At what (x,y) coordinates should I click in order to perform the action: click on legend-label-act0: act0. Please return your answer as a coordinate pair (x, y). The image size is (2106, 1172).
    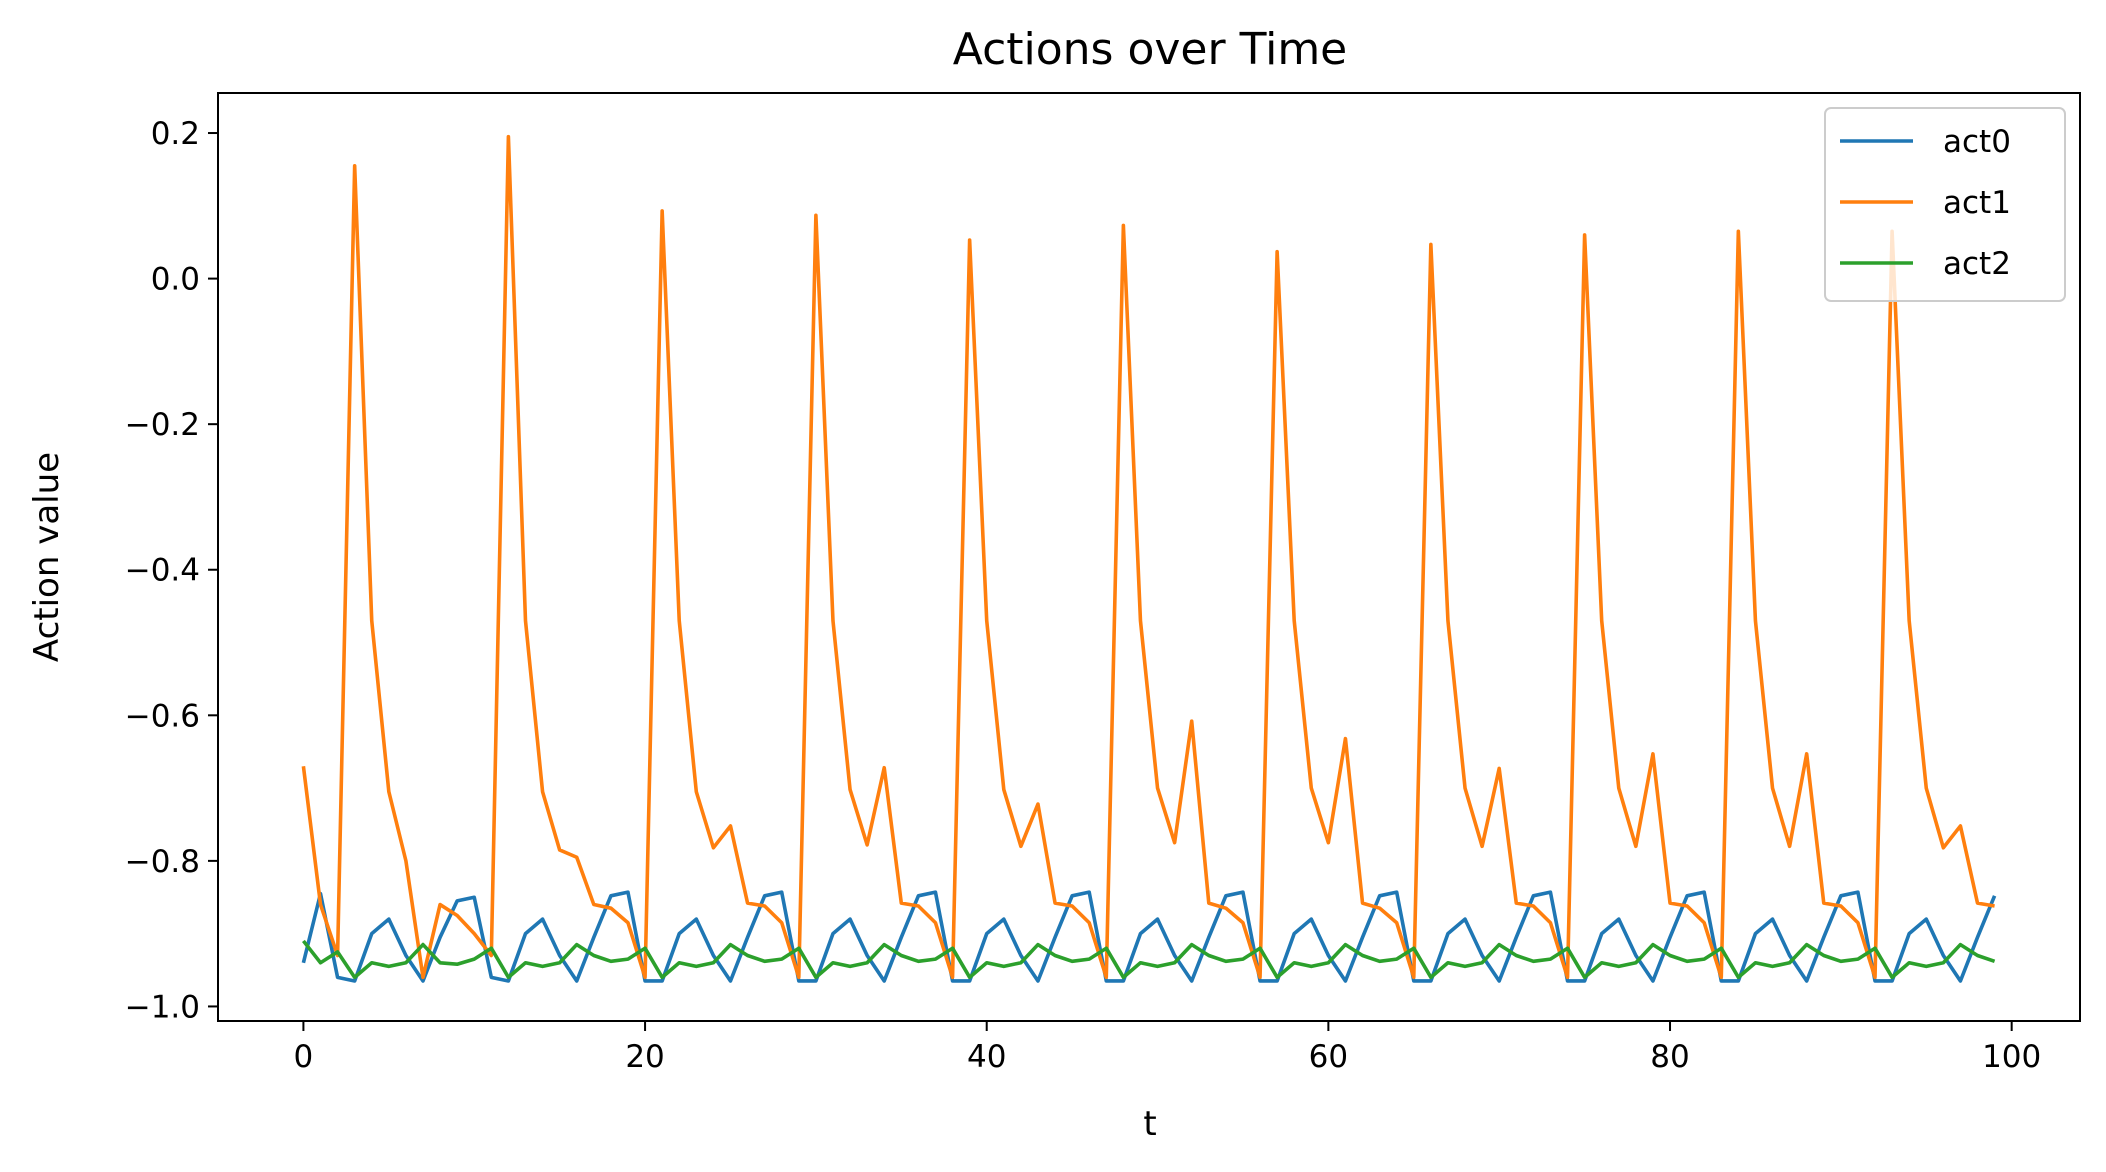
    Looking at the image, I should click on (1977, 142).